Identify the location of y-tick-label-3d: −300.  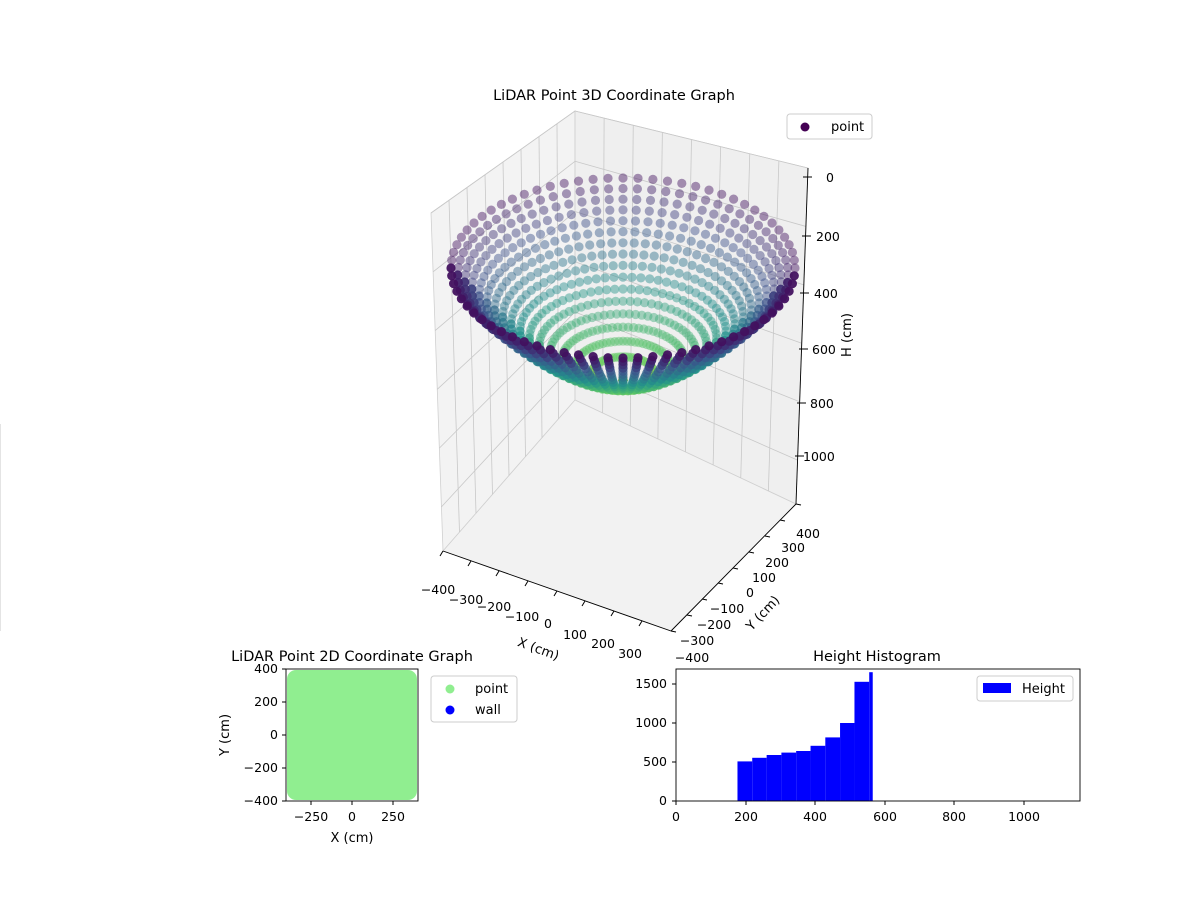
(697, 640).